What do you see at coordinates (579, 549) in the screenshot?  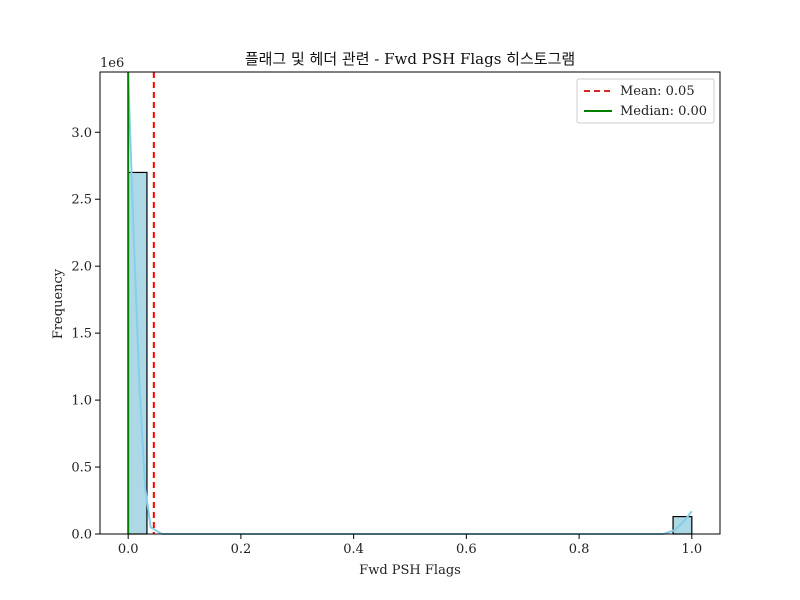 I see `x-tick-label-4: 0.8` at bounding box center [579, 549].